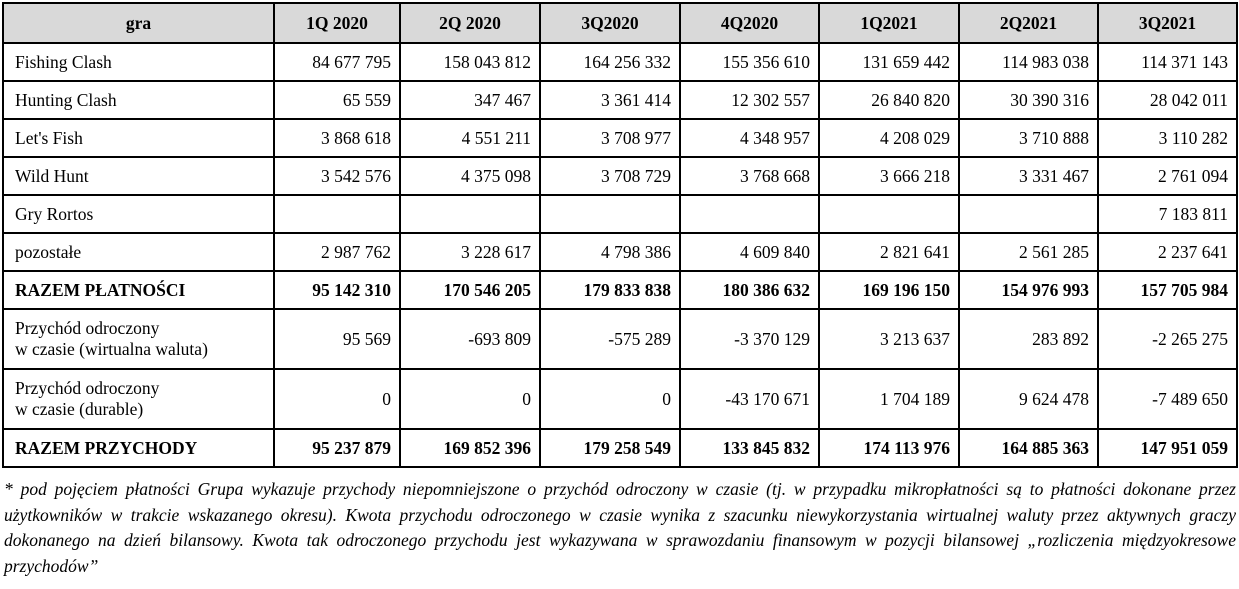 This screenshot has width=1239, height=589. Describe the element at coordinates (470, 448) in the screenshot. I see `table-cell: 169 852 396` at that location.